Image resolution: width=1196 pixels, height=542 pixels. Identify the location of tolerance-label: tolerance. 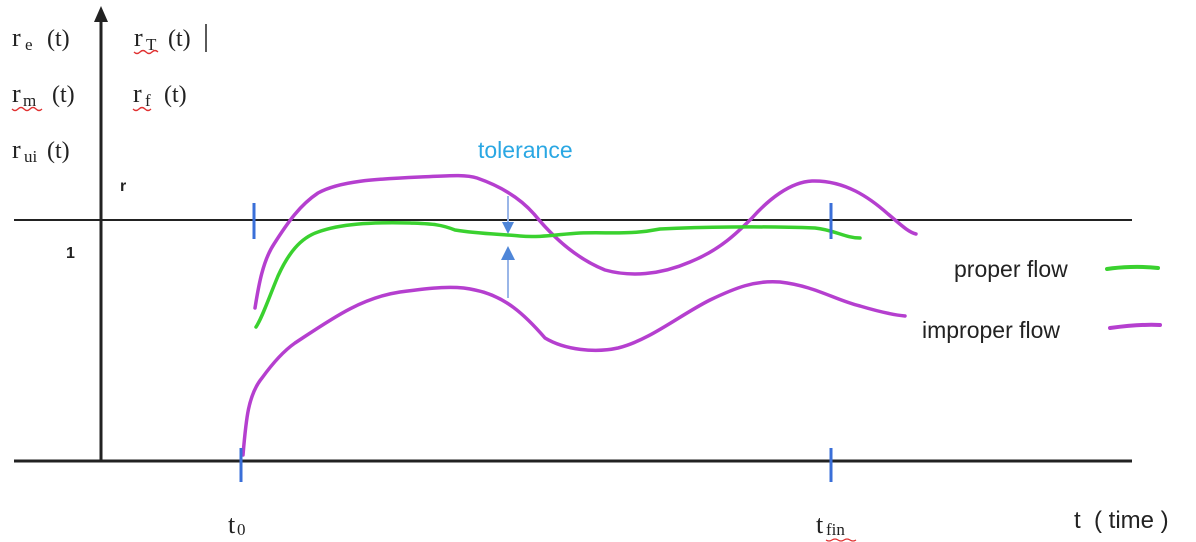
(525, 150).